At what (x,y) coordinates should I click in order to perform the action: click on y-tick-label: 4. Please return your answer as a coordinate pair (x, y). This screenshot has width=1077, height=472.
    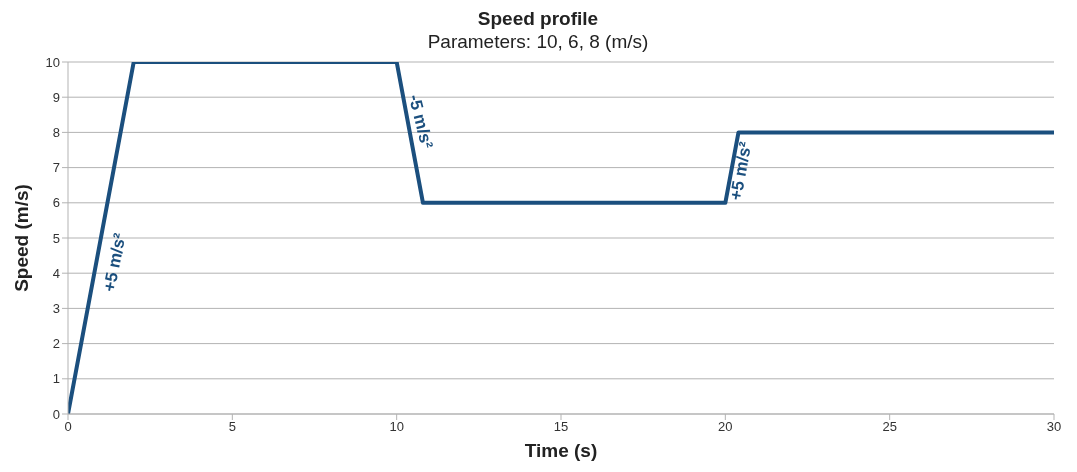
    Looking at the image, I should click on (56, 273).